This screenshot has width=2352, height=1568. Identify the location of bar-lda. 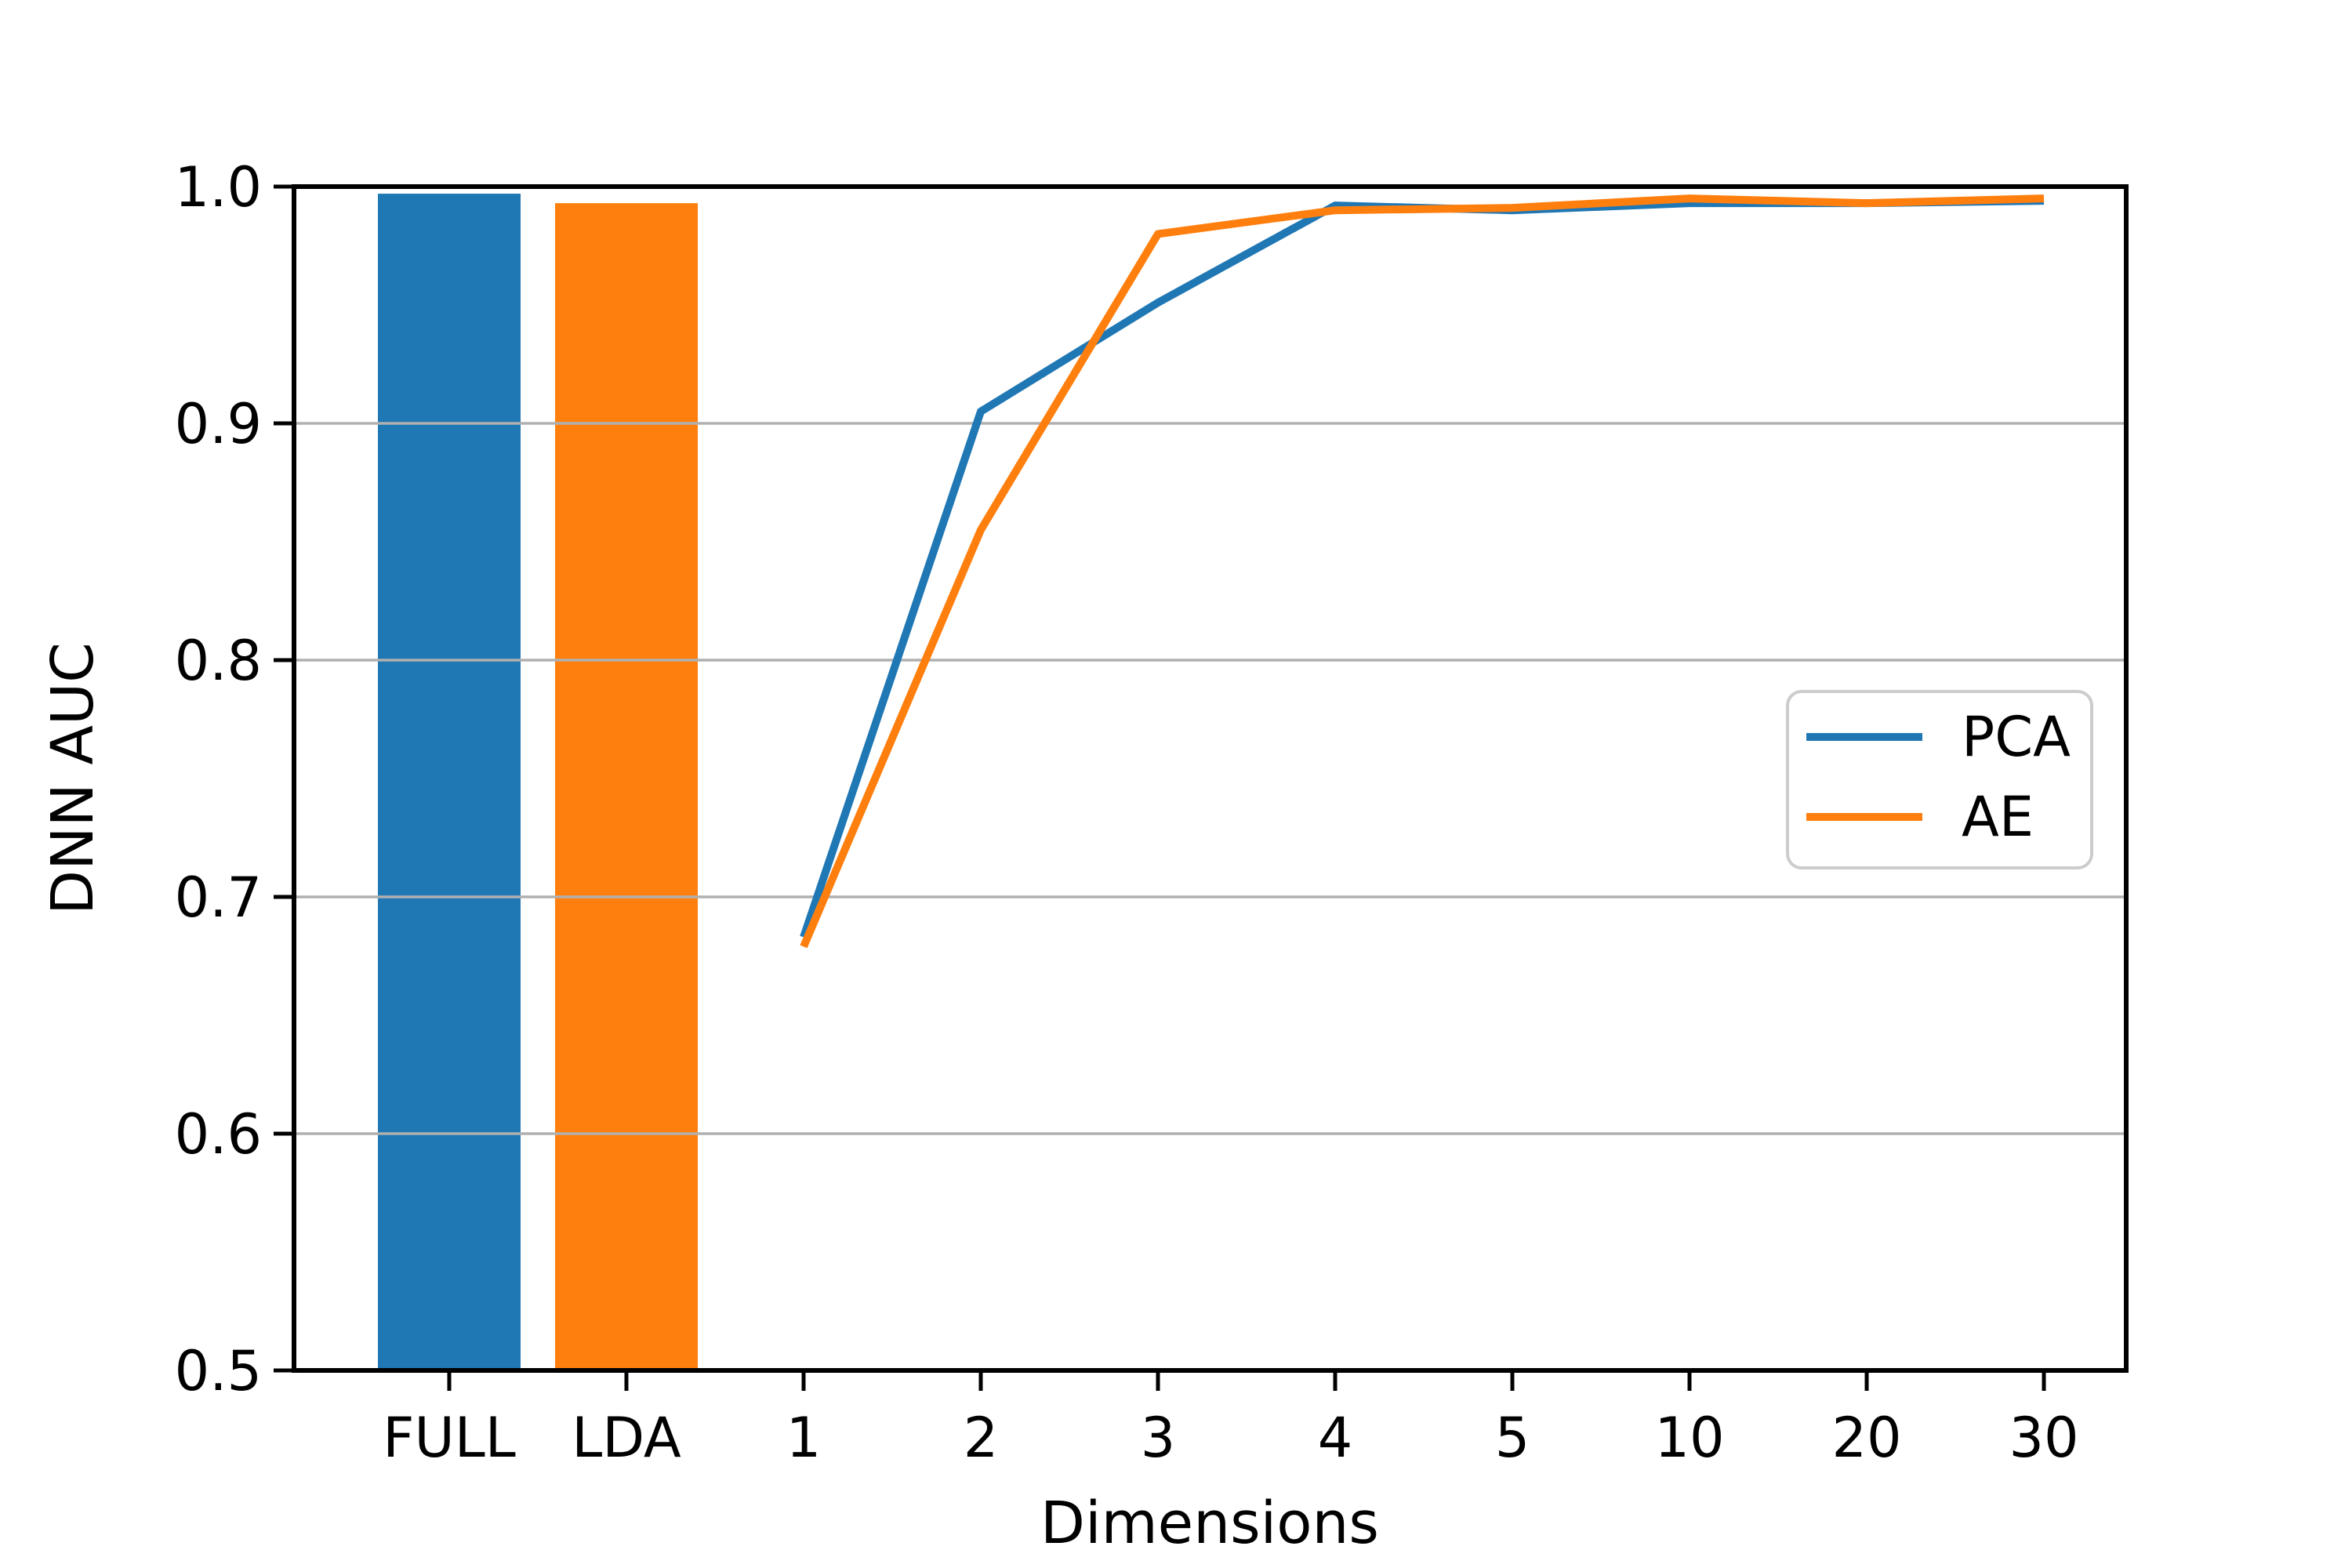
(626, 786).